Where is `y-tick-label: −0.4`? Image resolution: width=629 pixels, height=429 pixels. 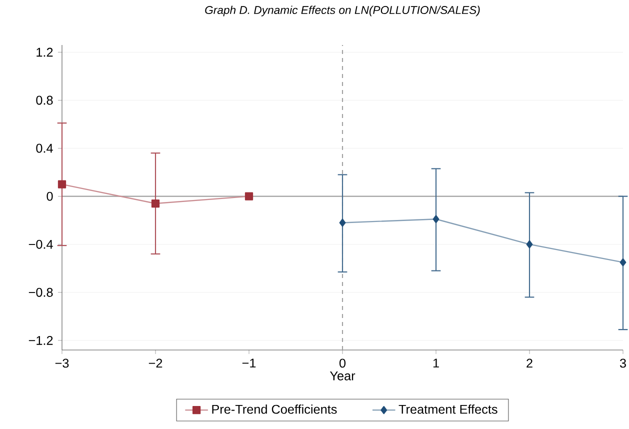 y-tick-label: −0.4 is located at coordinates (40, 244).